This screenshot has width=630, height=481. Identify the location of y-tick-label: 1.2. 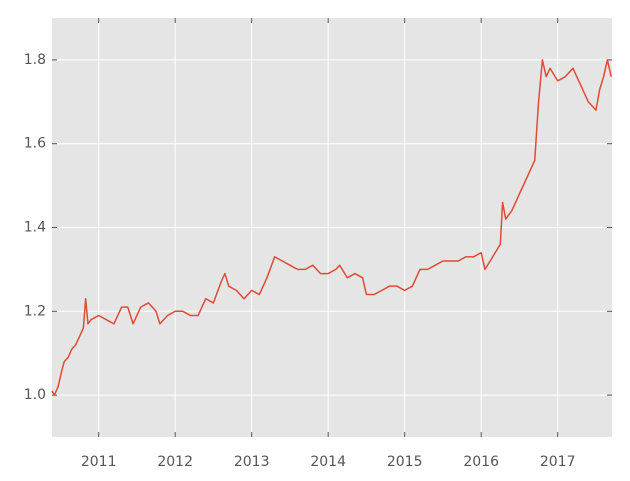
(35, 311).